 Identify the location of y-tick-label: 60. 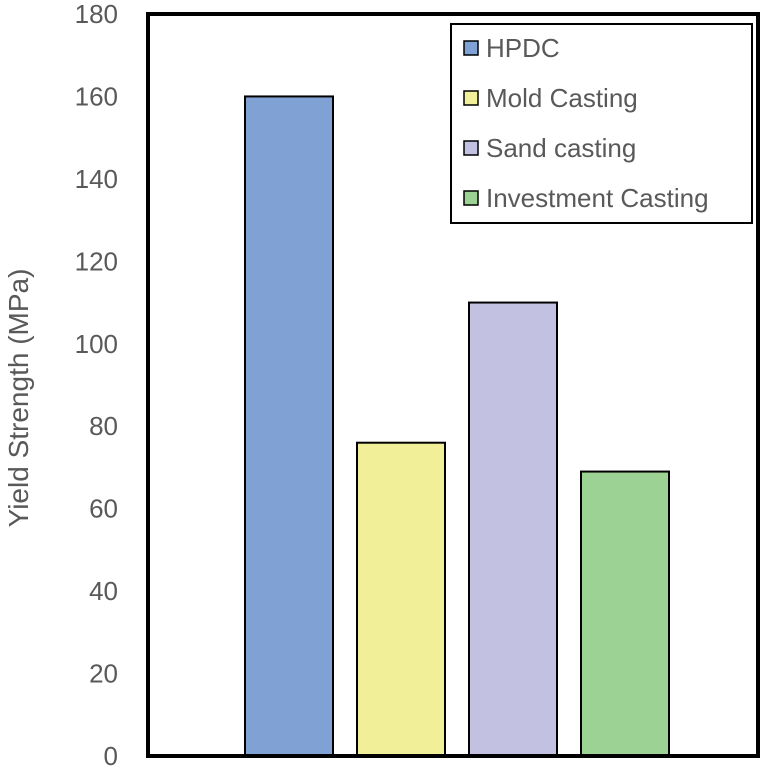
(103, 509).